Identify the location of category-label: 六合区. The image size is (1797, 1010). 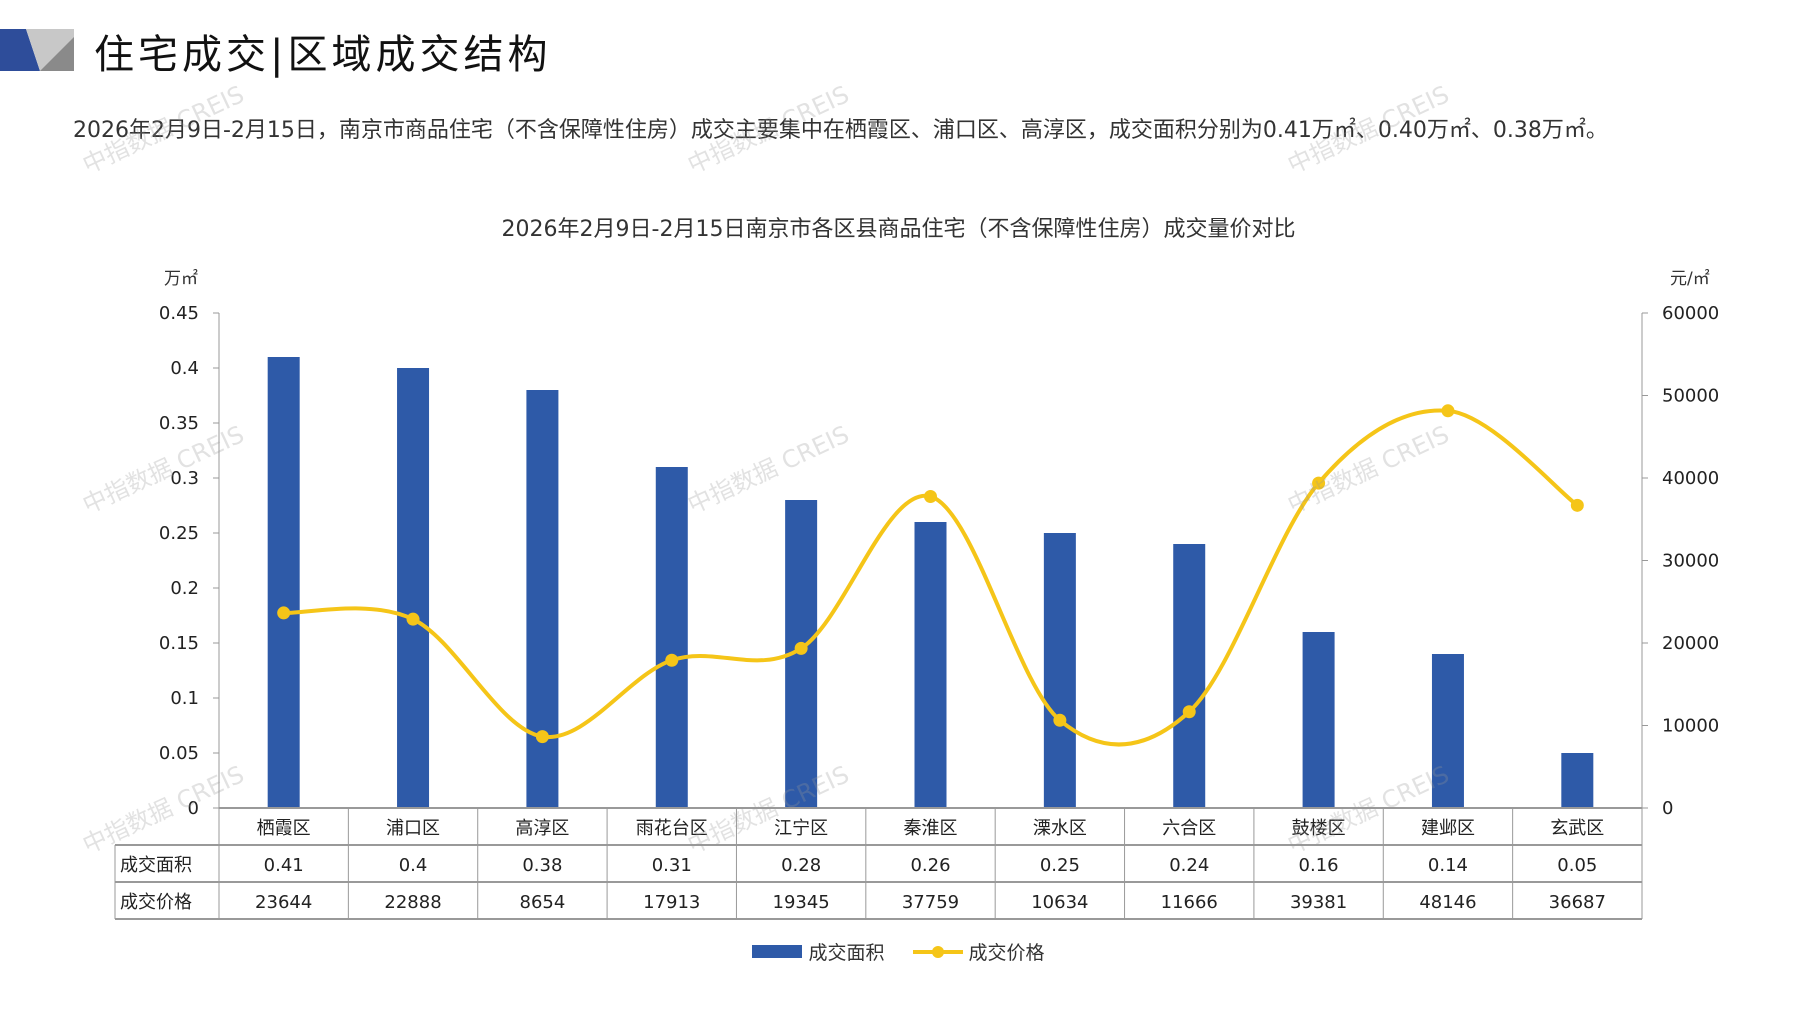
(1189, 828).